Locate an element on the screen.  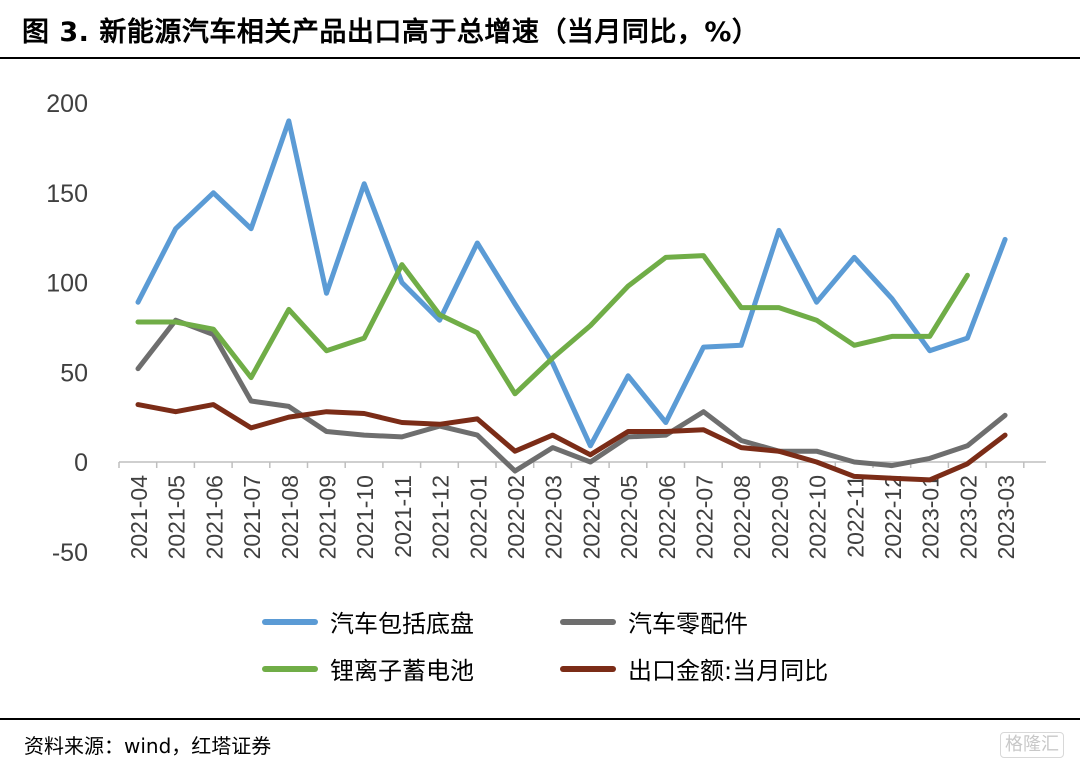
footer-rule is located at coordinates (540, 719).